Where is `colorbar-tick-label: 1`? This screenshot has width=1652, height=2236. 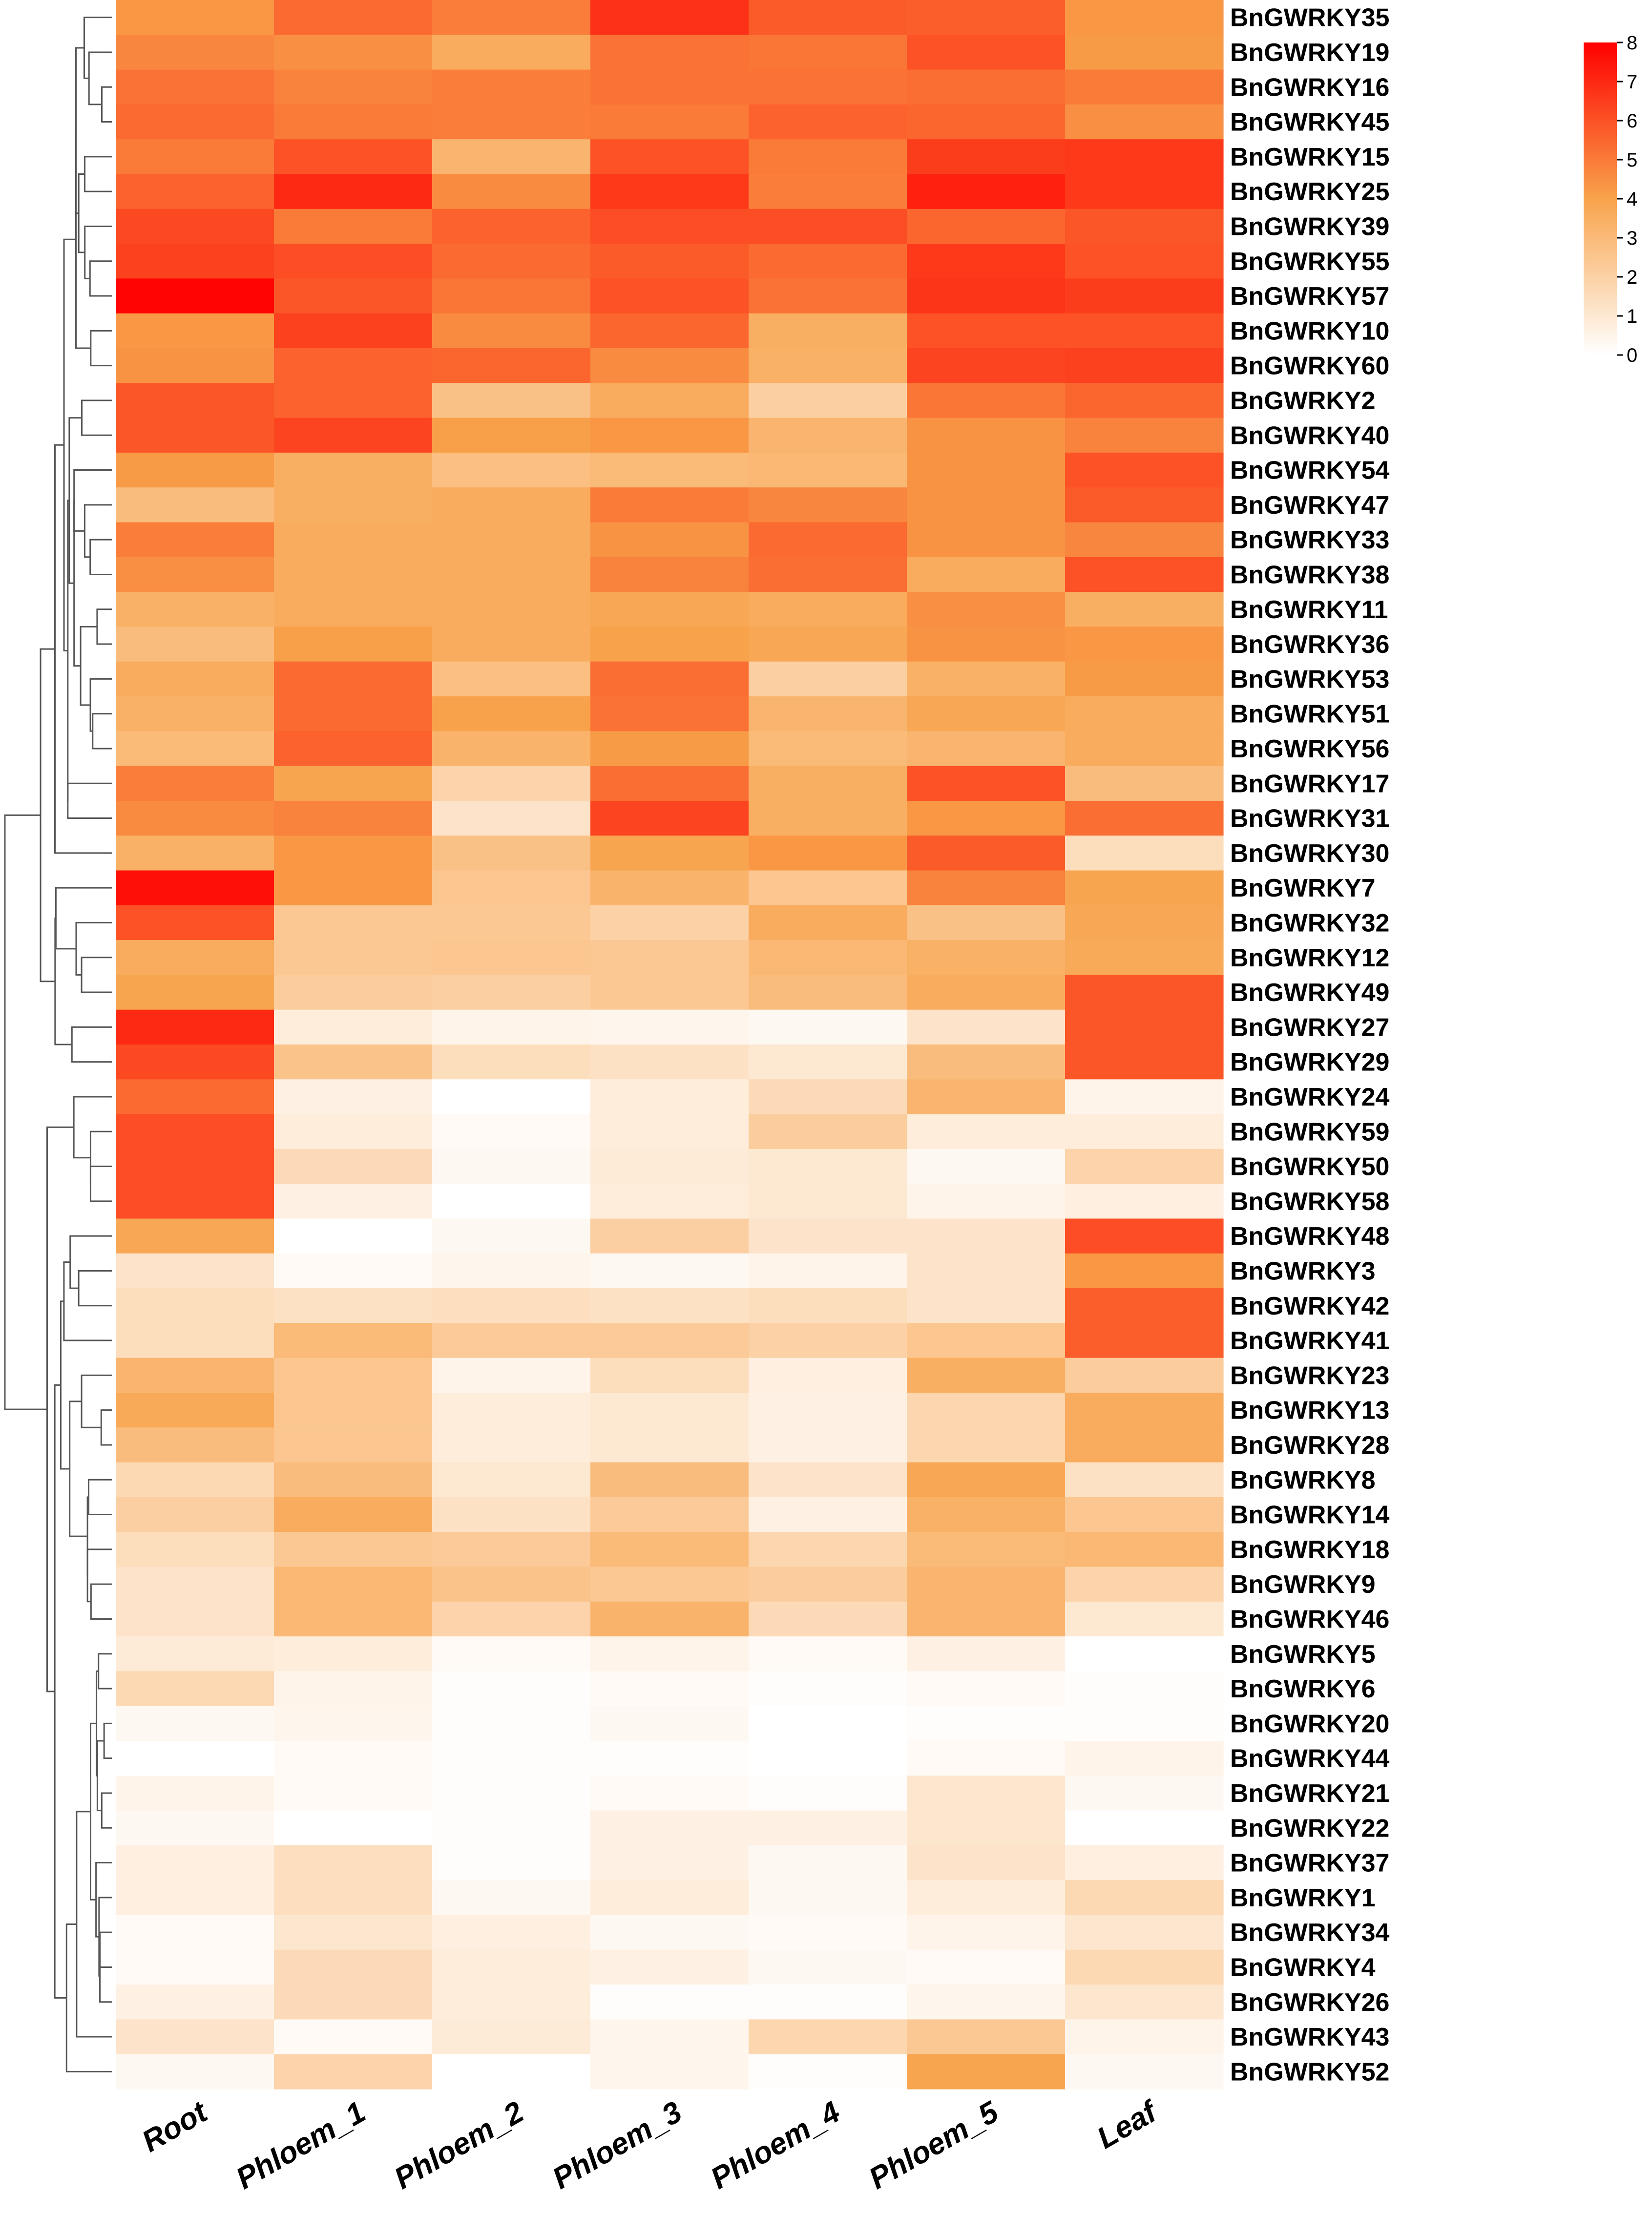 colorbar-tick-label: 1 is located at coordinates (1632, 316).